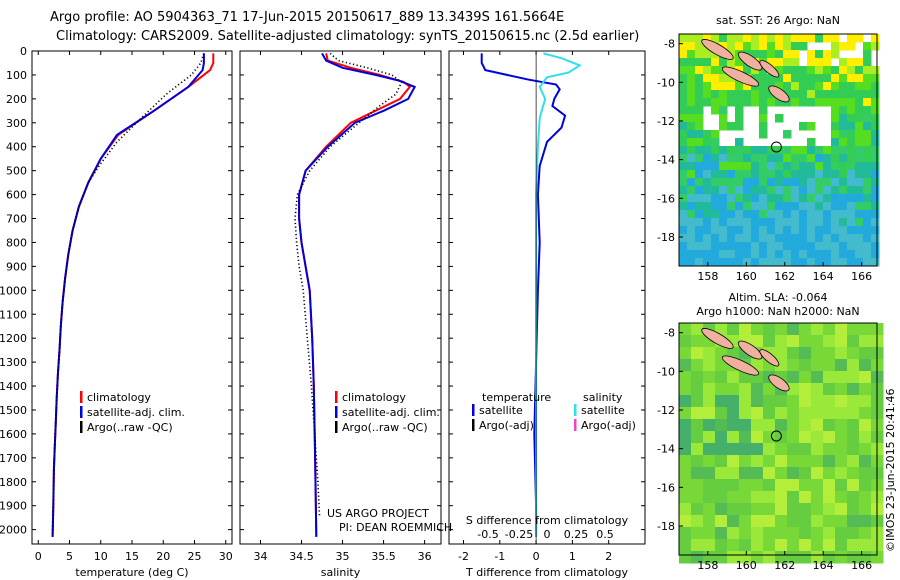  Describe the element at coordinates (463, 556) in the screenshot. I see `x-tick-label: -2` at that location.